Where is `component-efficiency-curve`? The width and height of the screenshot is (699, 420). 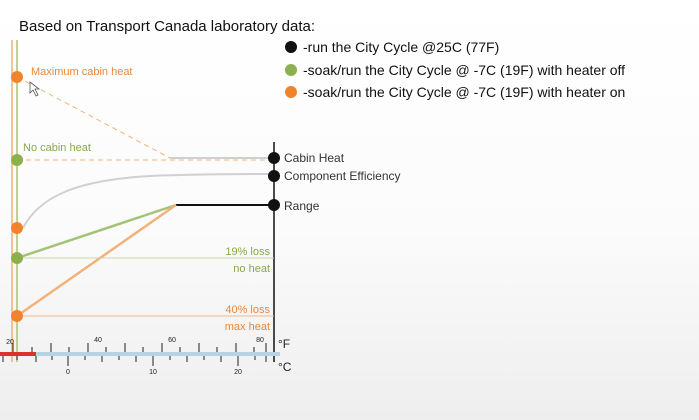
component-efficiency-curve is located at coordinates (148, 201).